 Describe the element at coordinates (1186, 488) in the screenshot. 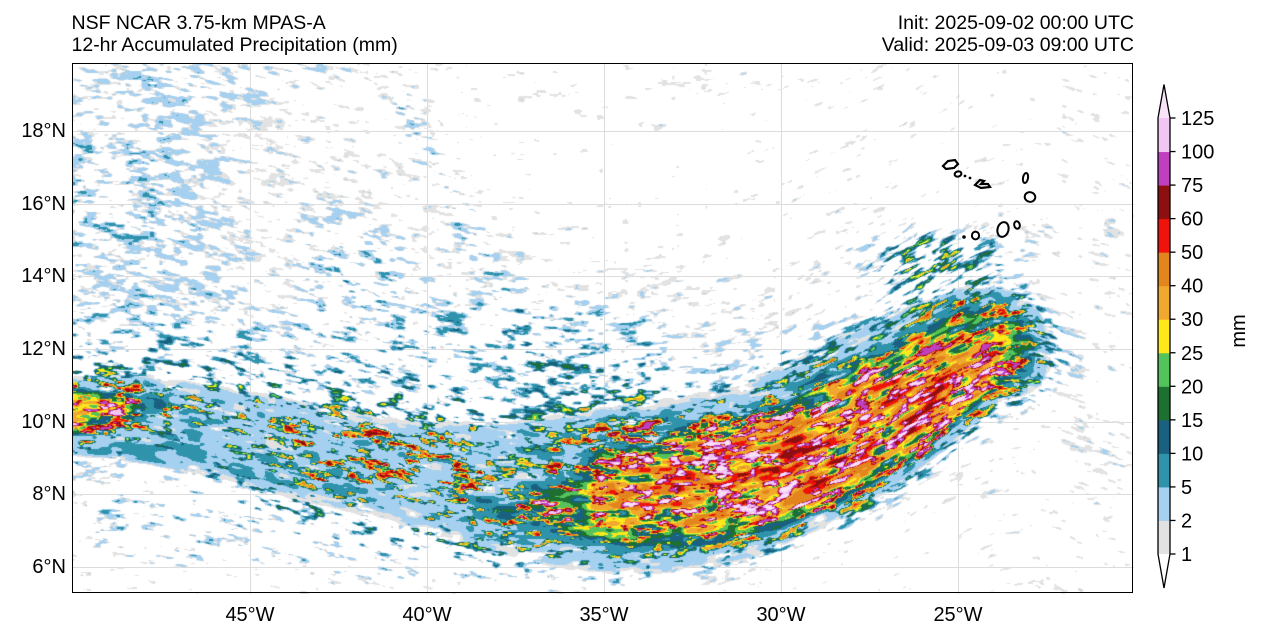

I see `svg-text: 5` at that location.